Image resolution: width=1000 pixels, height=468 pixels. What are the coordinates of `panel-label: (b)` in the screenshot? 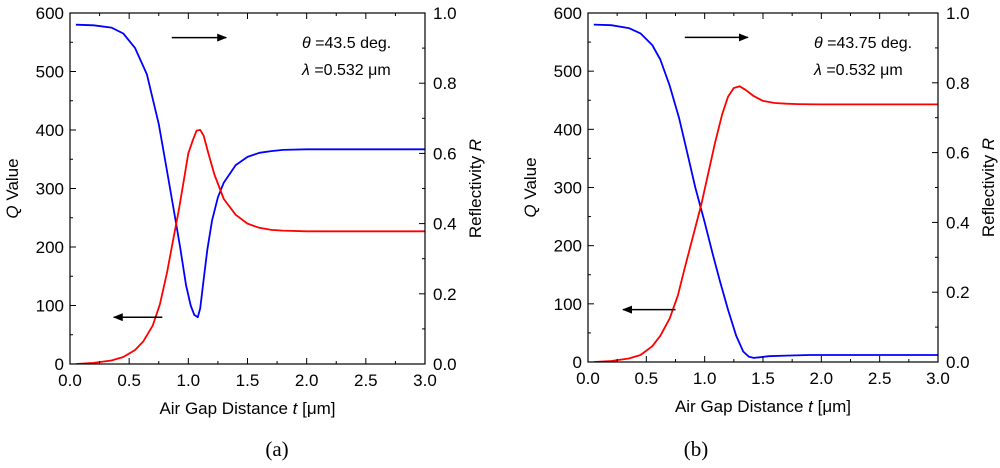 It's located at (696, 449).